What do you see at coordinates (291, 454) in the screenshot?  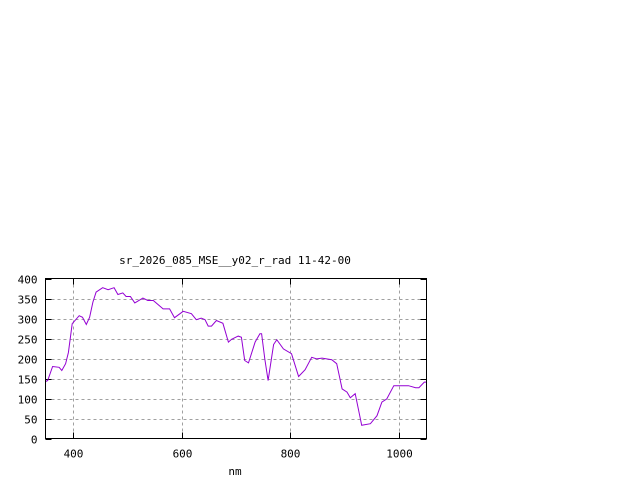 I see `x-tick-label: 800` at bounding box center [291, 454].